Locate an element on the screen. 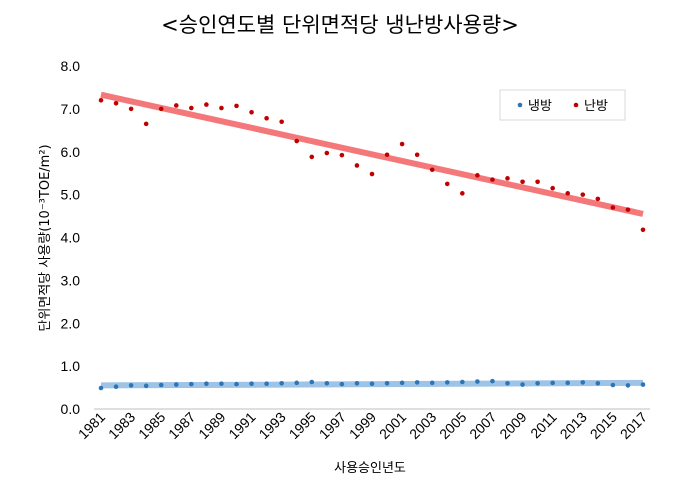 Image resolution: width=680 pixels, height=482 pixels. legend-label-cooling: 냉방 is located at coordinates (540, 106).